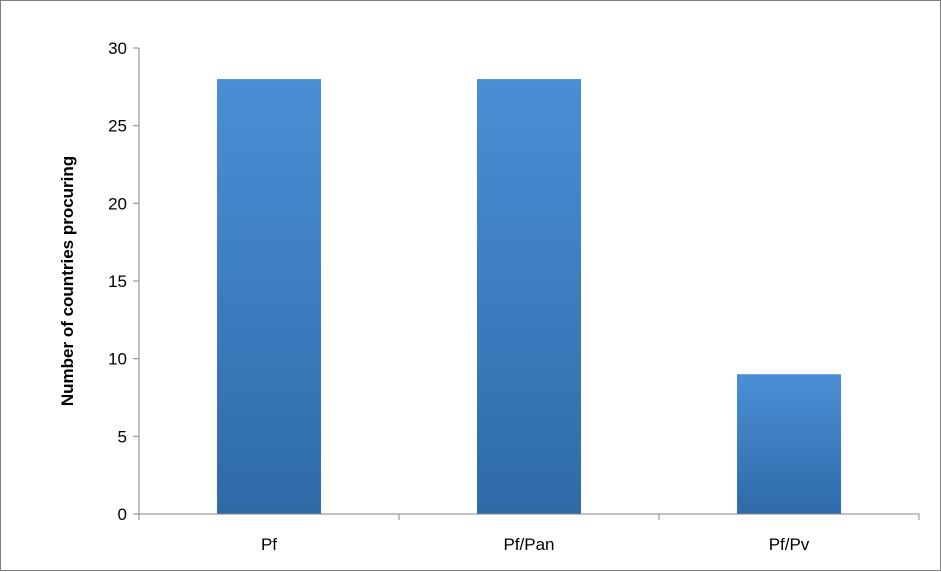  I want to click on y-tick-label-20: 20, so click(117, 203).